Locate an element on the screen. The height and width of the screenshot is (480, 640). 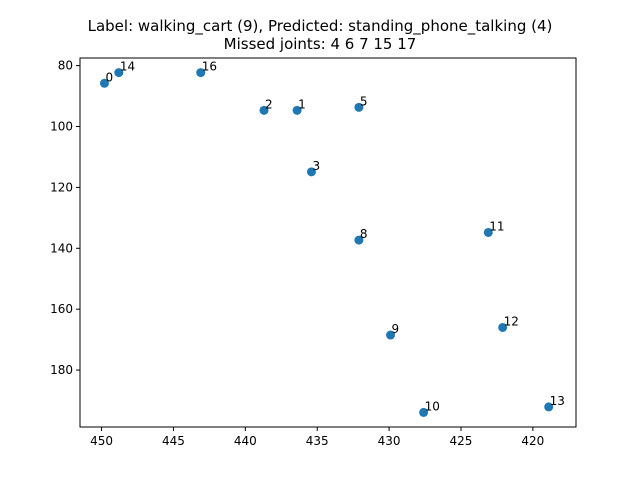
point-label-13: 13 is located at coordinates (557, 401).